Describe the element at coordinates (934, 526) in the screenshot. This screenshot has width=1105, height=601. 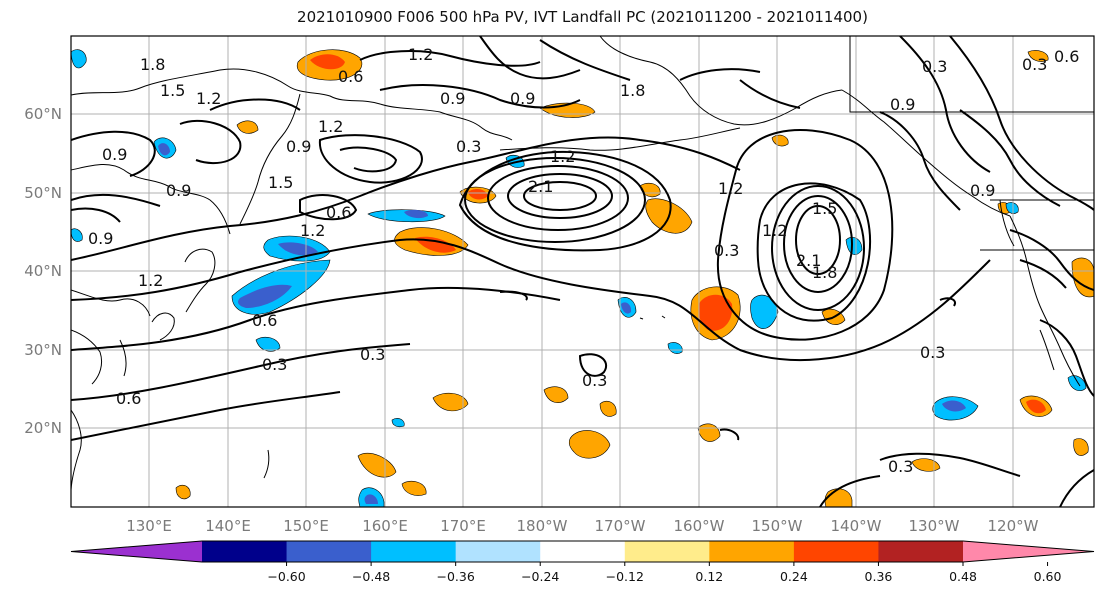
I see `lon-label-130w: 130°W` at that location.